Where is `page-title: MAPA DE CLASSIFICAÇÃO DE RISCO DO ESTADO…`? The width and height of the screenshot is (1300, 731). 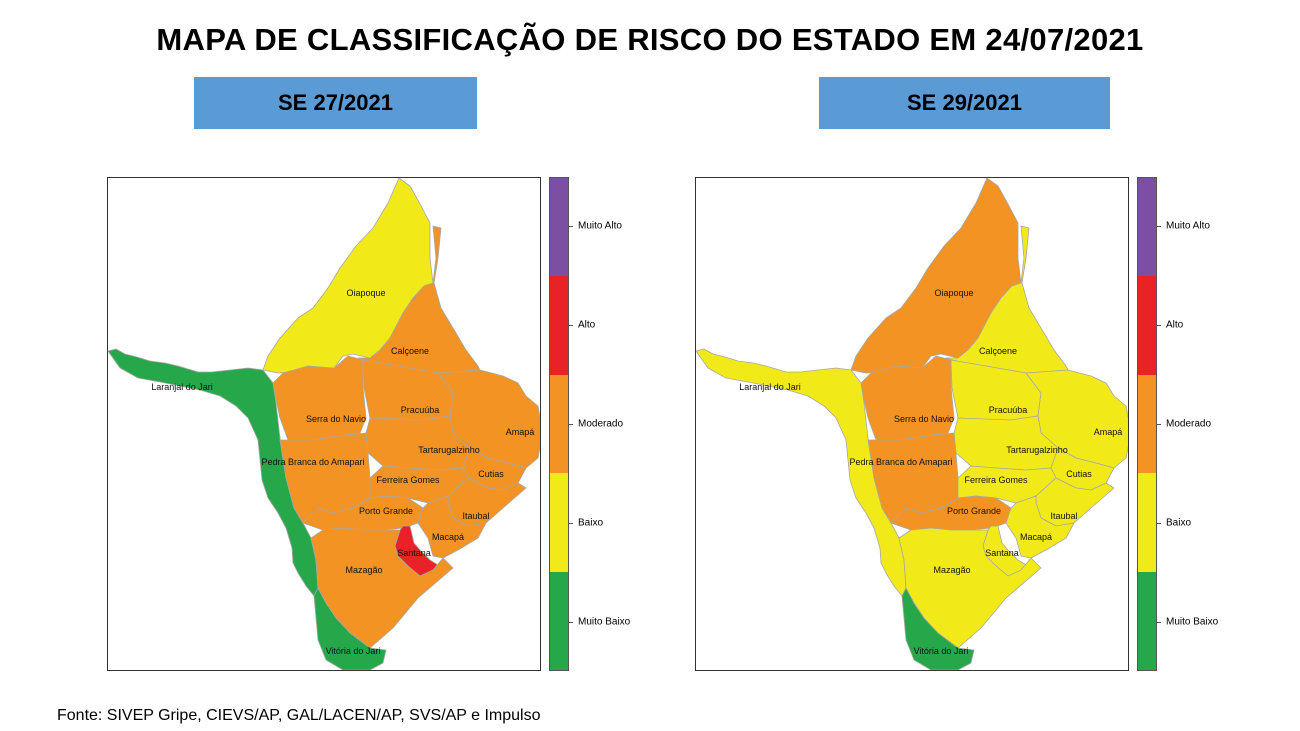
page-title: MAPA DE CLASSIFICAÇÃO DE RISCO DO ESTADO… is located at coordinates (650, 39).